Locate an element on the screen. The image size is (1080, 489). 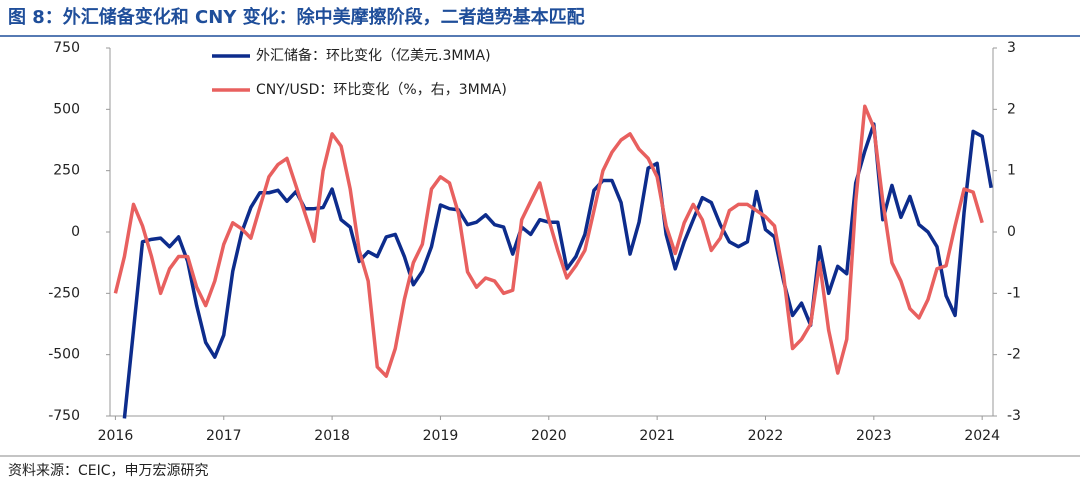
y-tick-label: -250 is located at coordinates (64, 293).